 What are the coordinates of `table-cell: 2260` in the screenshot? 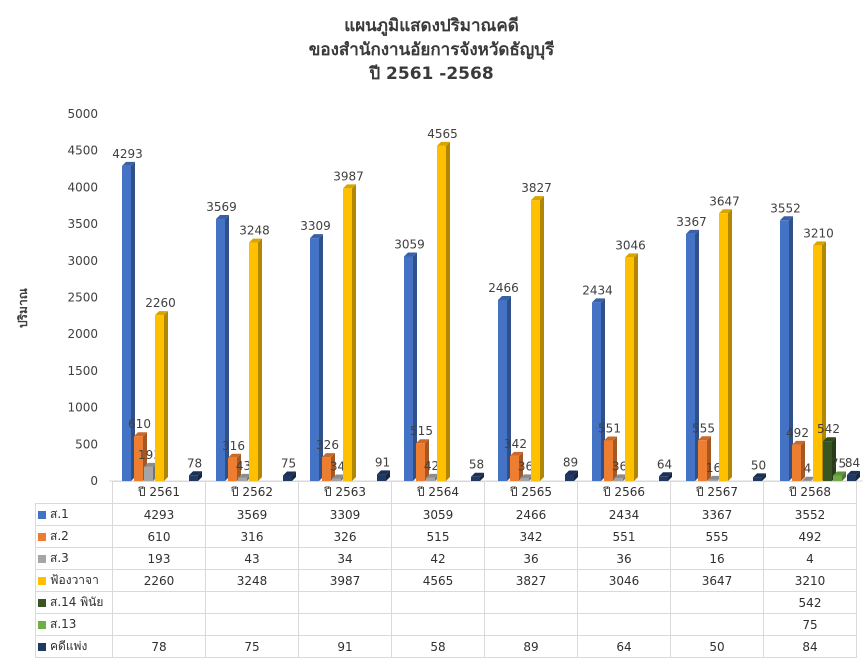 It's located at (159, 580).